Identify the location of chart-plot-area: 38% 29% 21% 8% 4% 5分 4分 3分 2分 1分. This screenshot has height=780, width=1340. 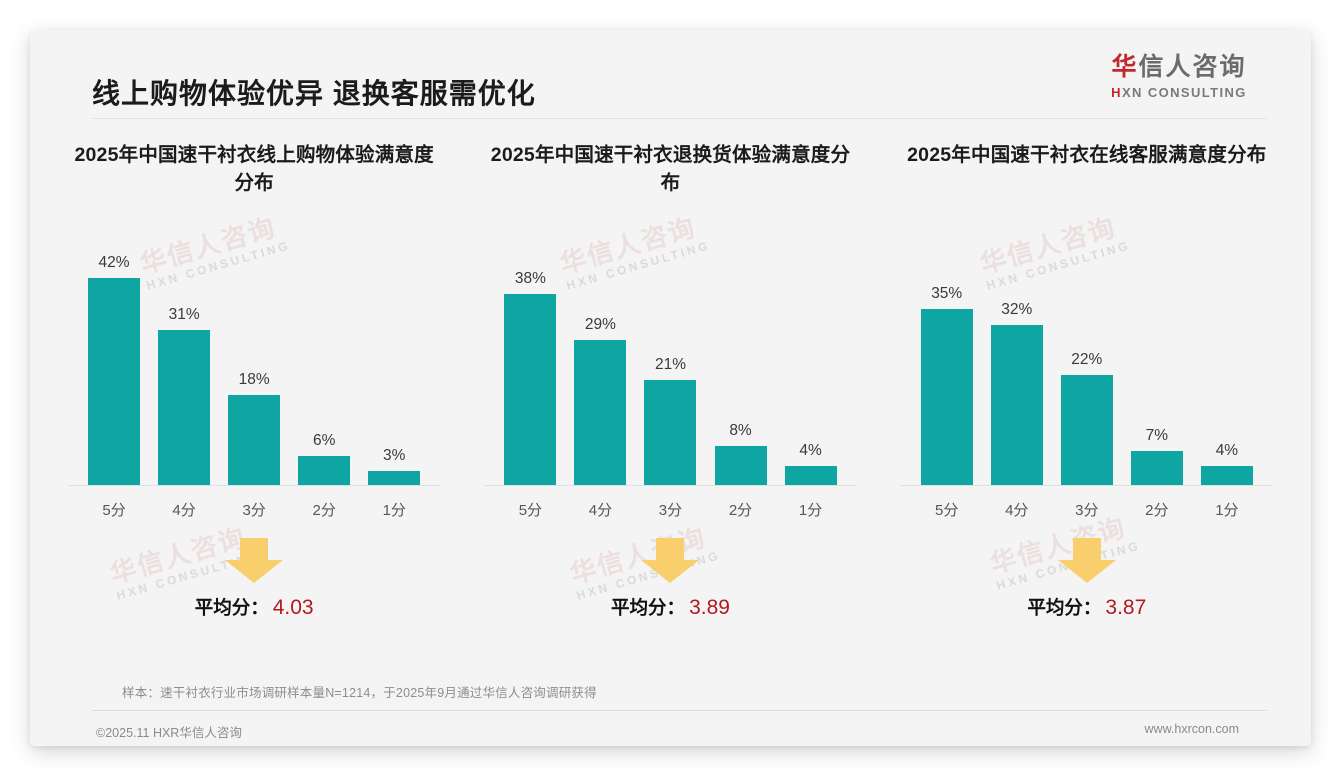
(670, 389).